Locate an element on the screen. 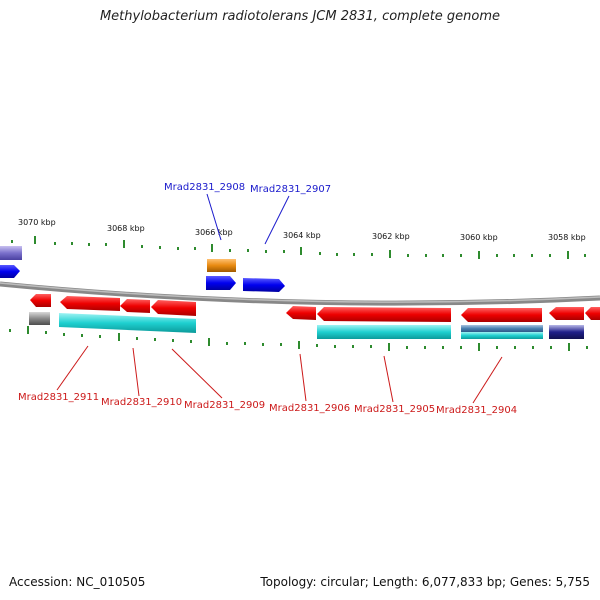 The height and width of the screenshot is (600, 600). gene-gray is located at coordinates (39, 318).